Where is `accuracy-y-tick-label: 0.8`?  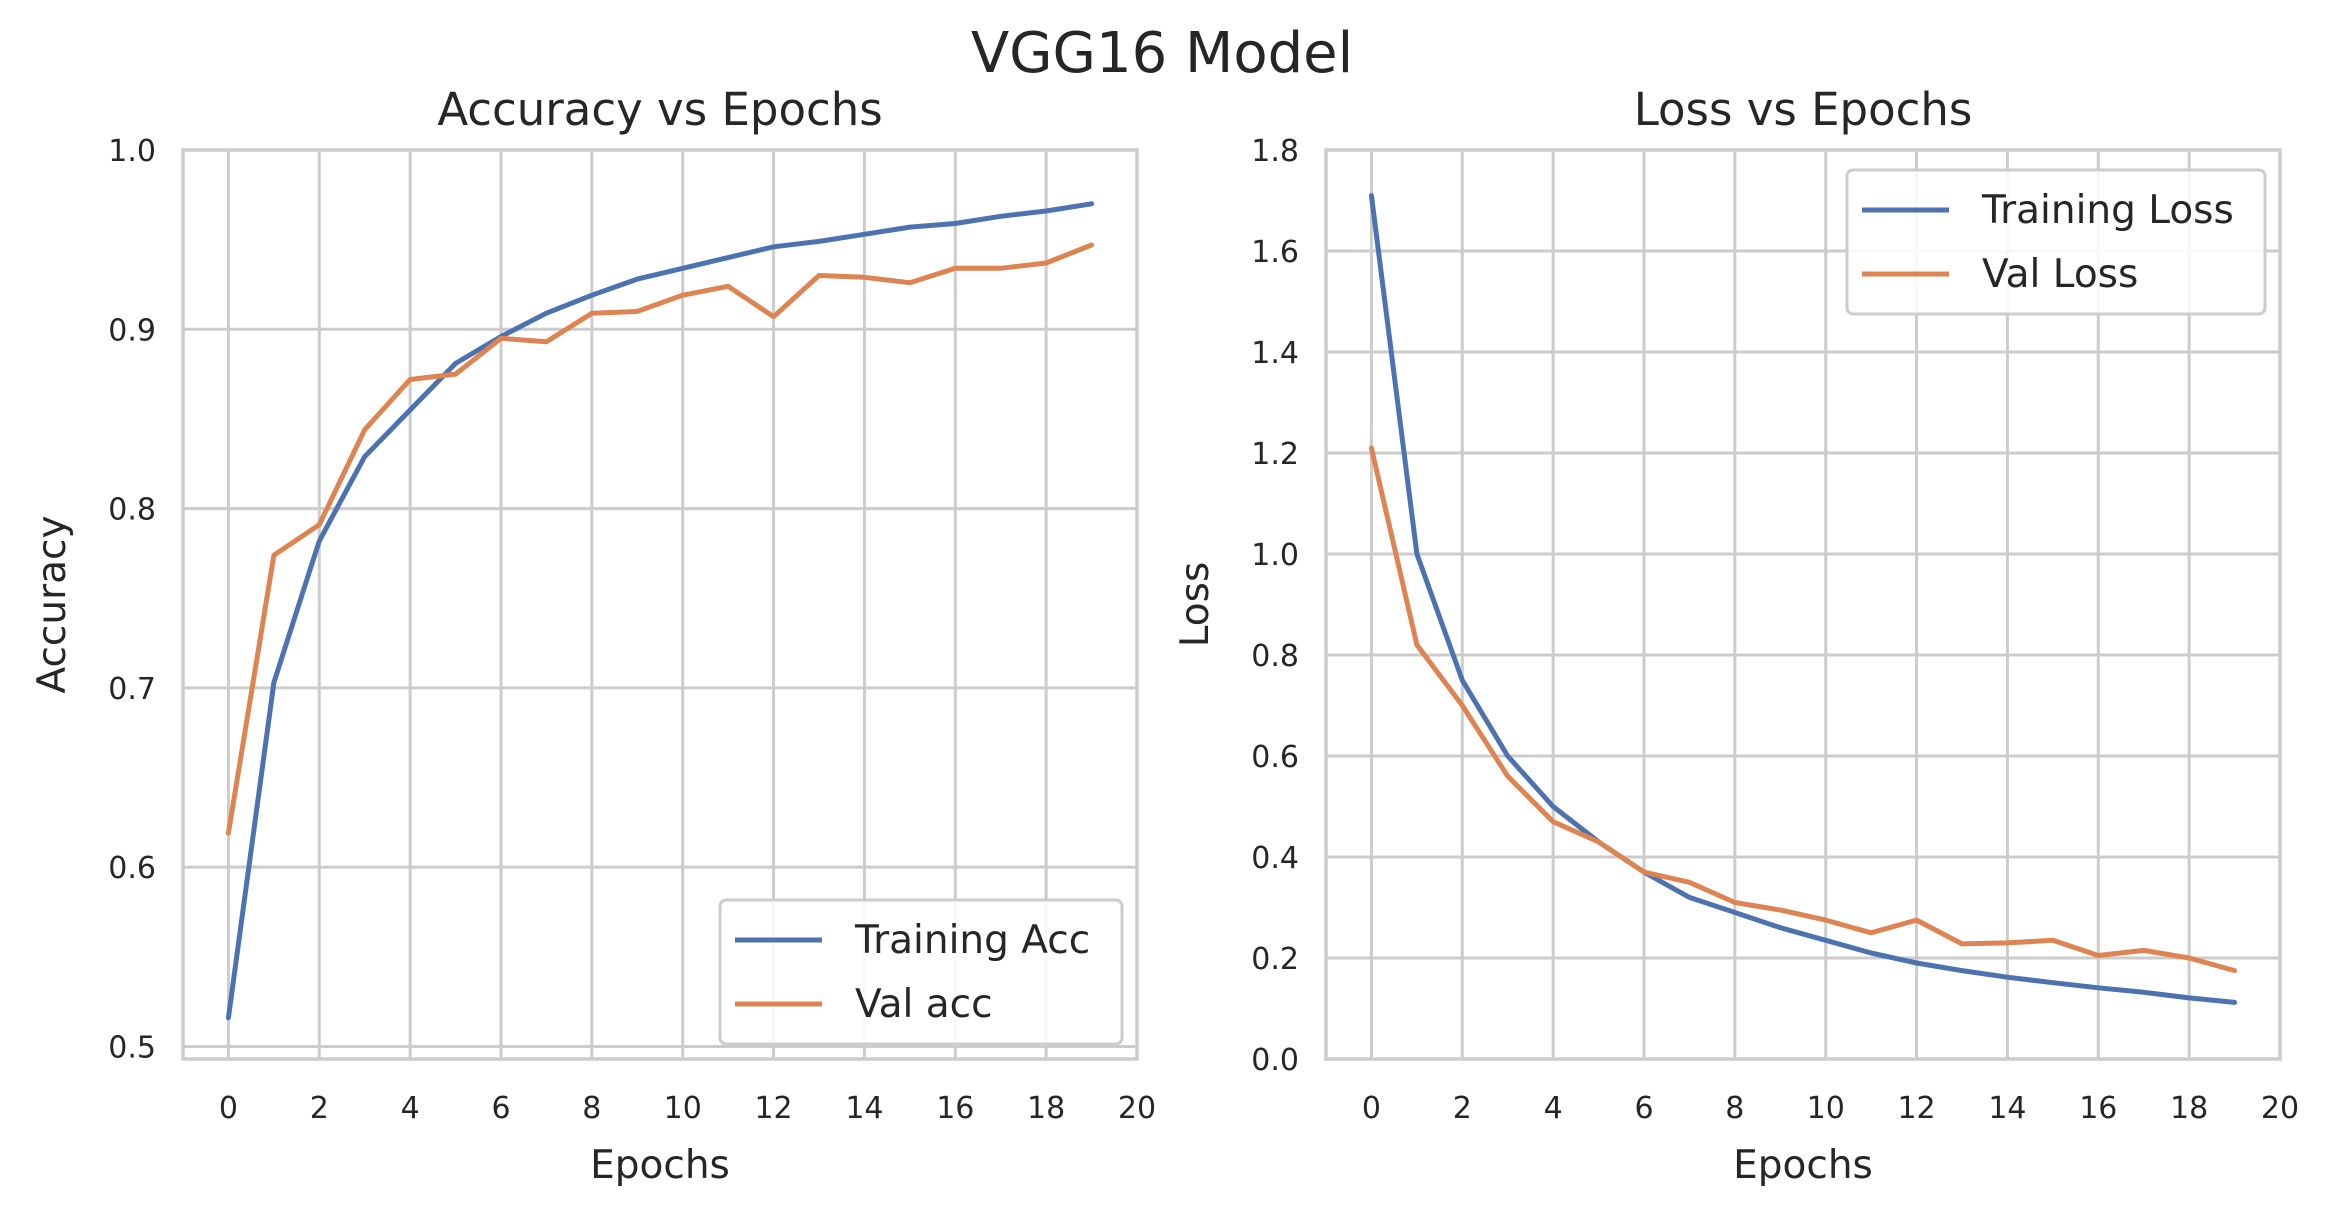
accuracy-y-tick-label: 0.8 is located at coordinates (132, 510).